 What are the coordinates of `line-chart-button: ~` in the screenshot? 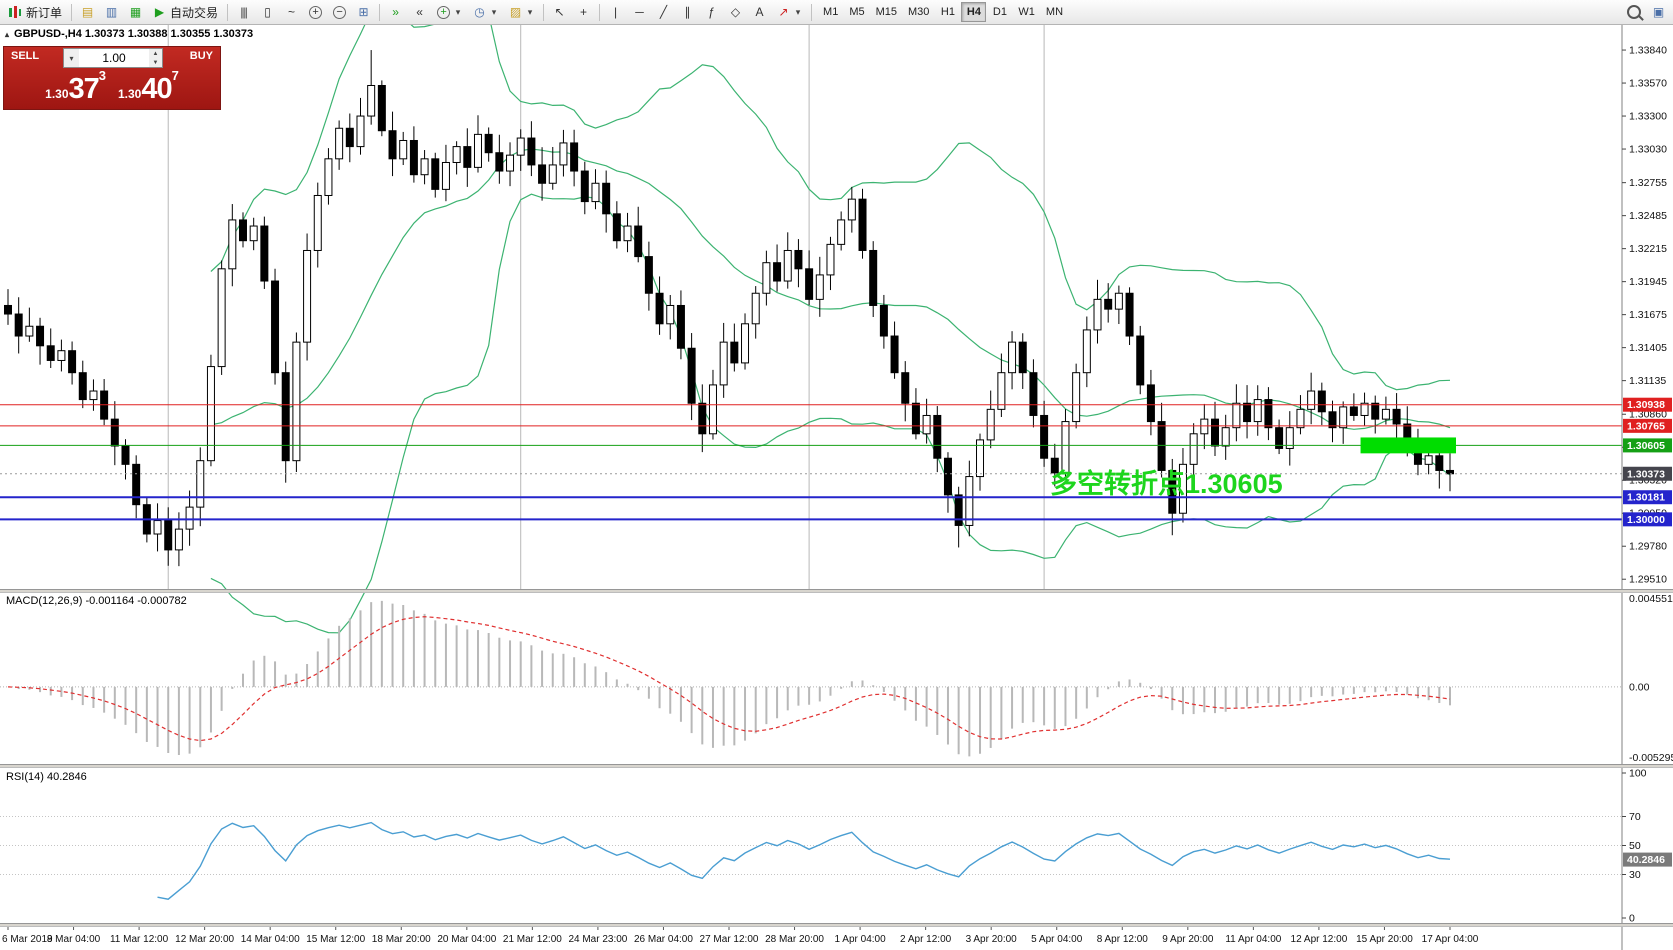 It's located at (291, 12).